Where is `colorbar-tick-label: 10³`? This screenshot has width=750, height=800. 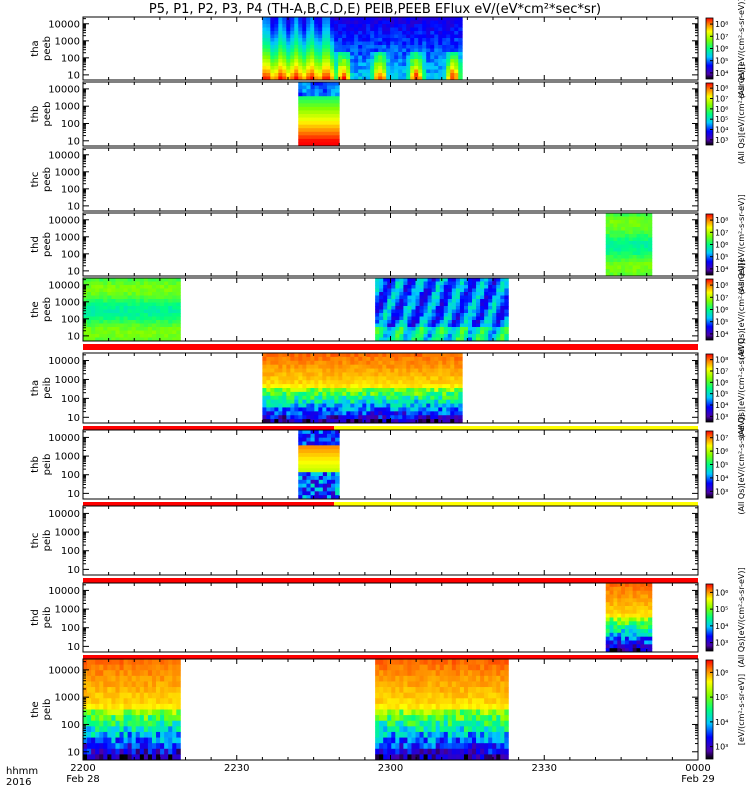
colorbar-tick-label: 10³ is located at coordinates (721, 643).